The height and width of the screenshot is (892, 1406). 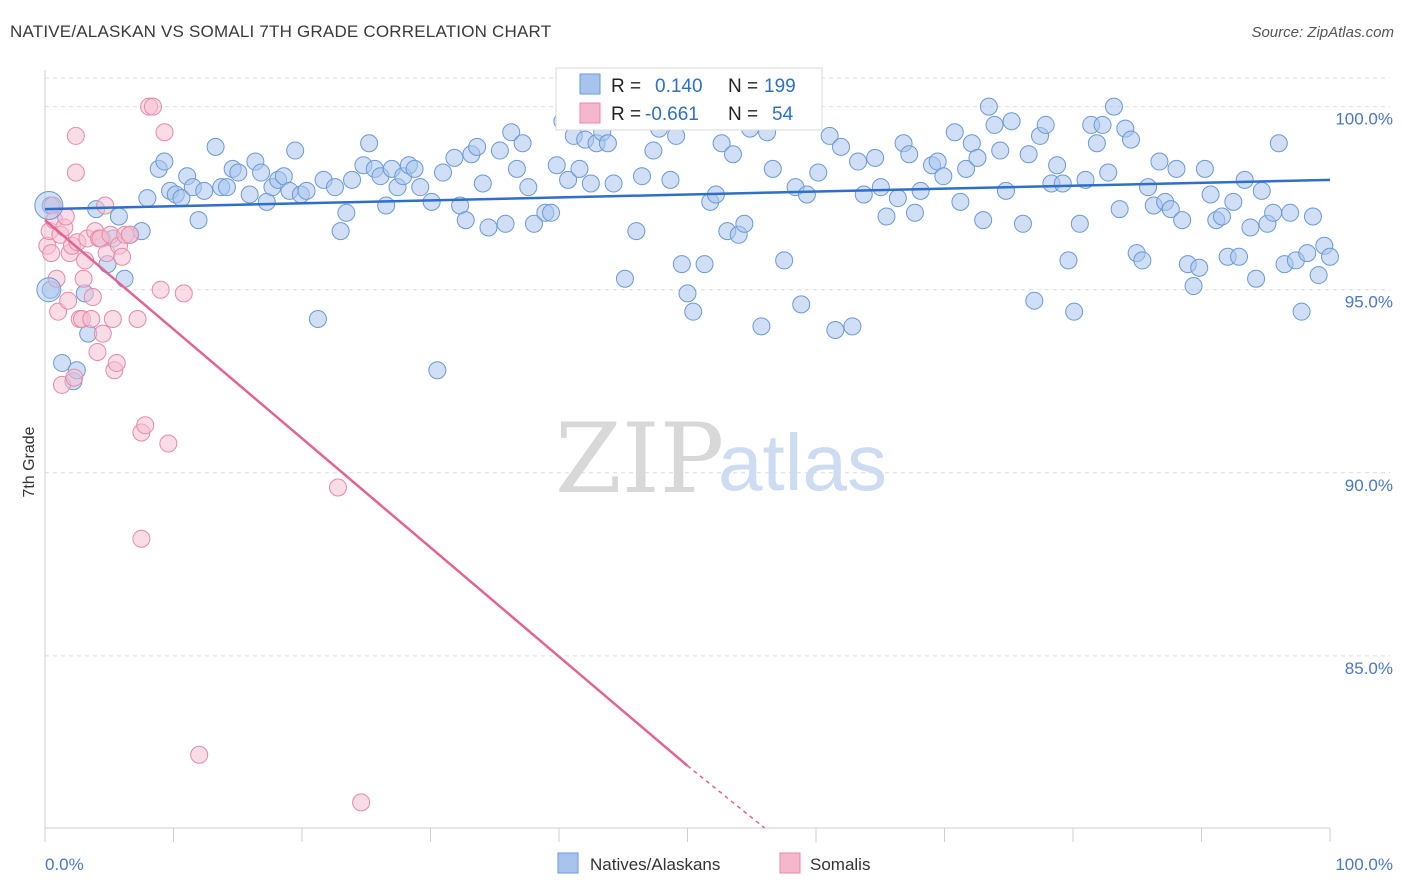 I want to click on watermark-atlas: atlas, so click(x=802, y=462).